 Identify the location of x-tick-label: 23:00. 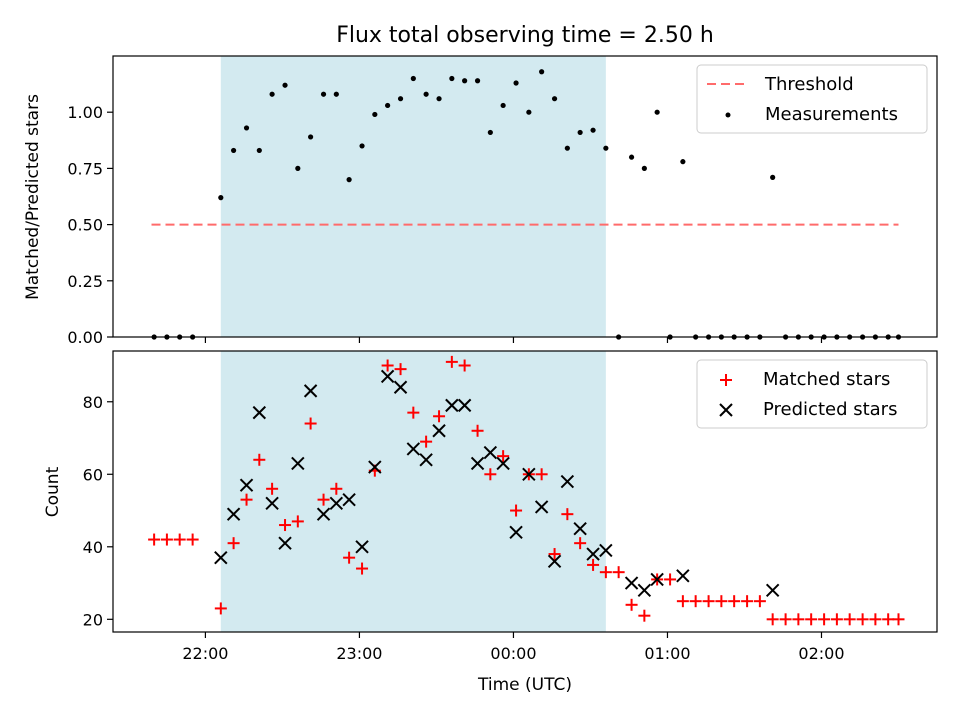
(359, 653).